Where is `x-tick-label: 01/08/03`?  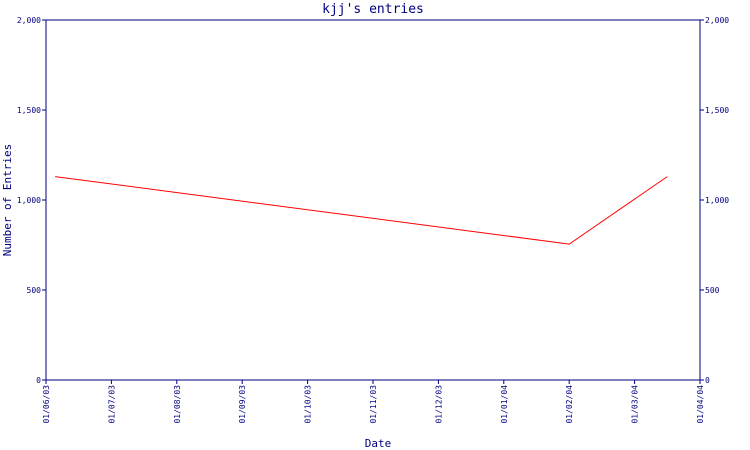
x-tick-label: 01/08/03 is located at coordinates (177, 404).